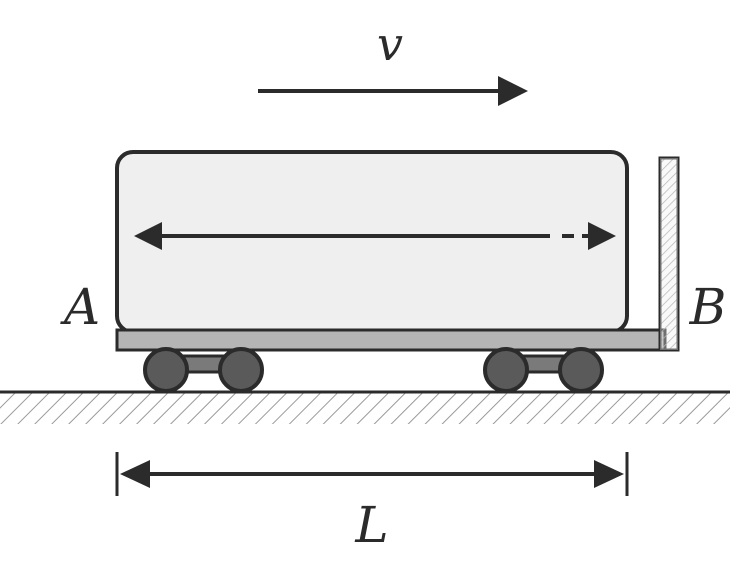  What do you see at coordinates (669, 254) in the screenshot?
I see `end-wall-b` at bounding box center [669, 254].